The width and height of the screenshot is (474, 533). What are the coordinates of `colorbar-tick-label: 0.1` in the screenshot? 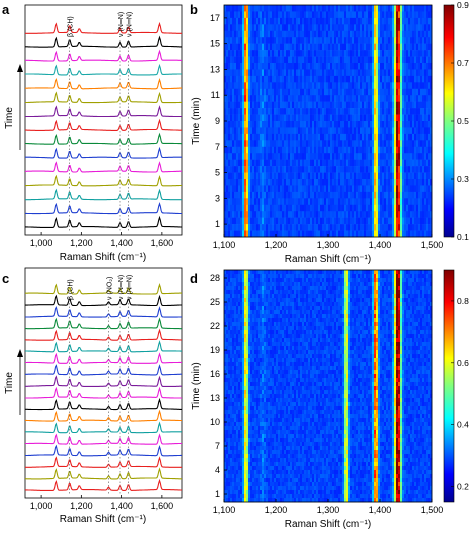 It's located at (463, 237).